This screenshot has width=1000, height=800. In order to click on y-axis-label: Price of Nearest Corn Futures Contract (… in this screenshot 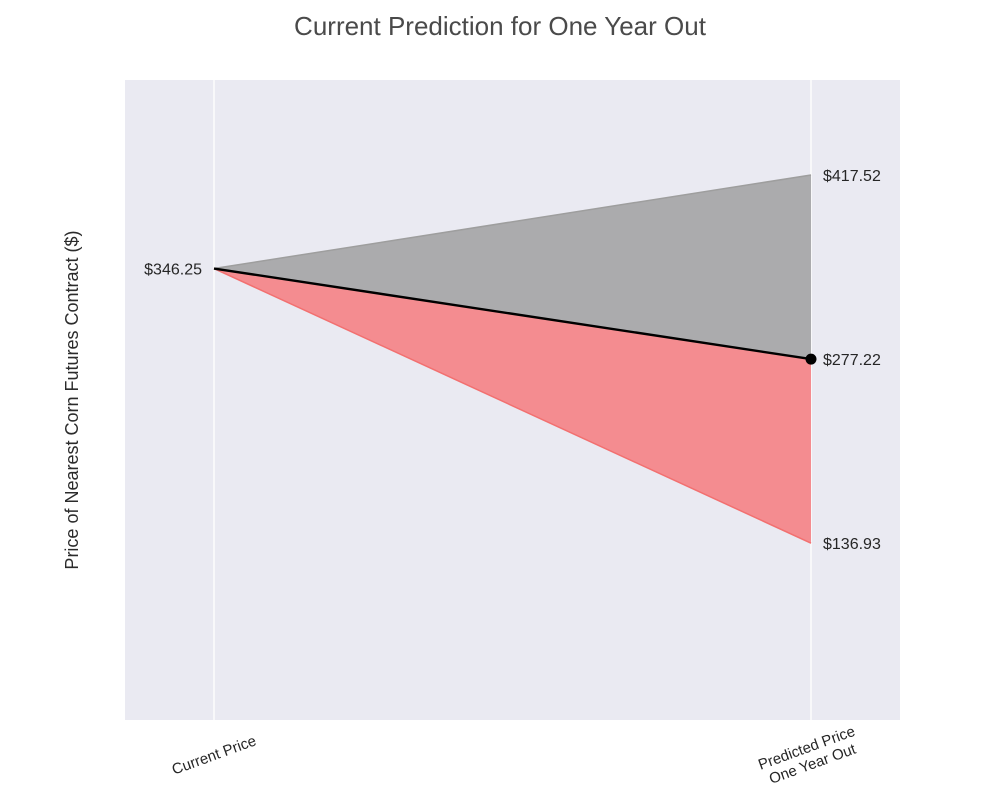, I will do `click(72, 399)`.